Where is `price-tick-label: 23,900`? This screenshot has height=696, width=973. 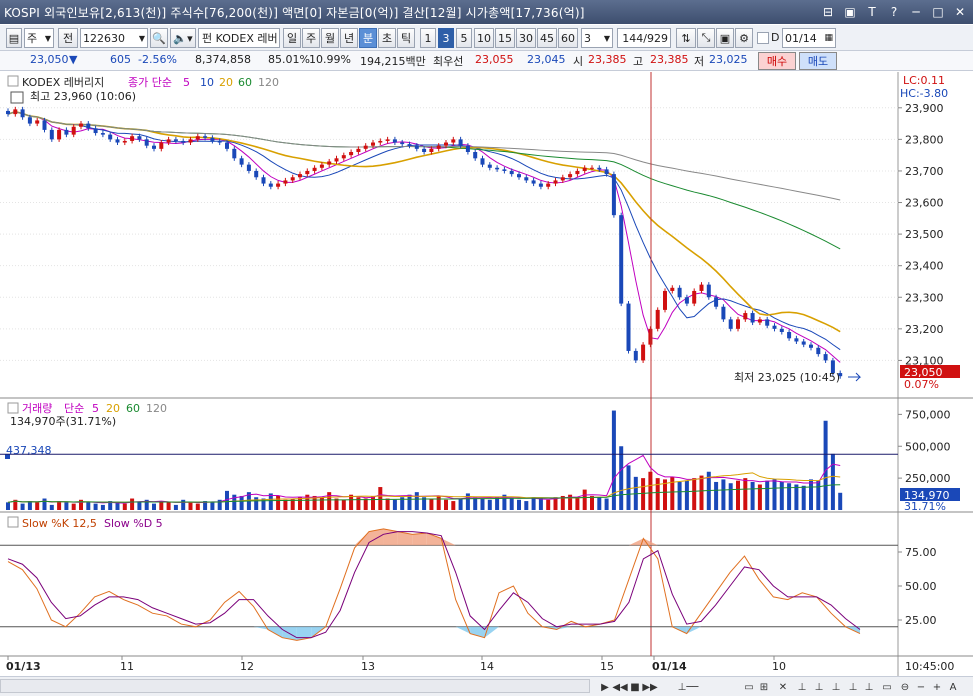 price-tick-label: 23,900 is located at coordinates (924, 108).